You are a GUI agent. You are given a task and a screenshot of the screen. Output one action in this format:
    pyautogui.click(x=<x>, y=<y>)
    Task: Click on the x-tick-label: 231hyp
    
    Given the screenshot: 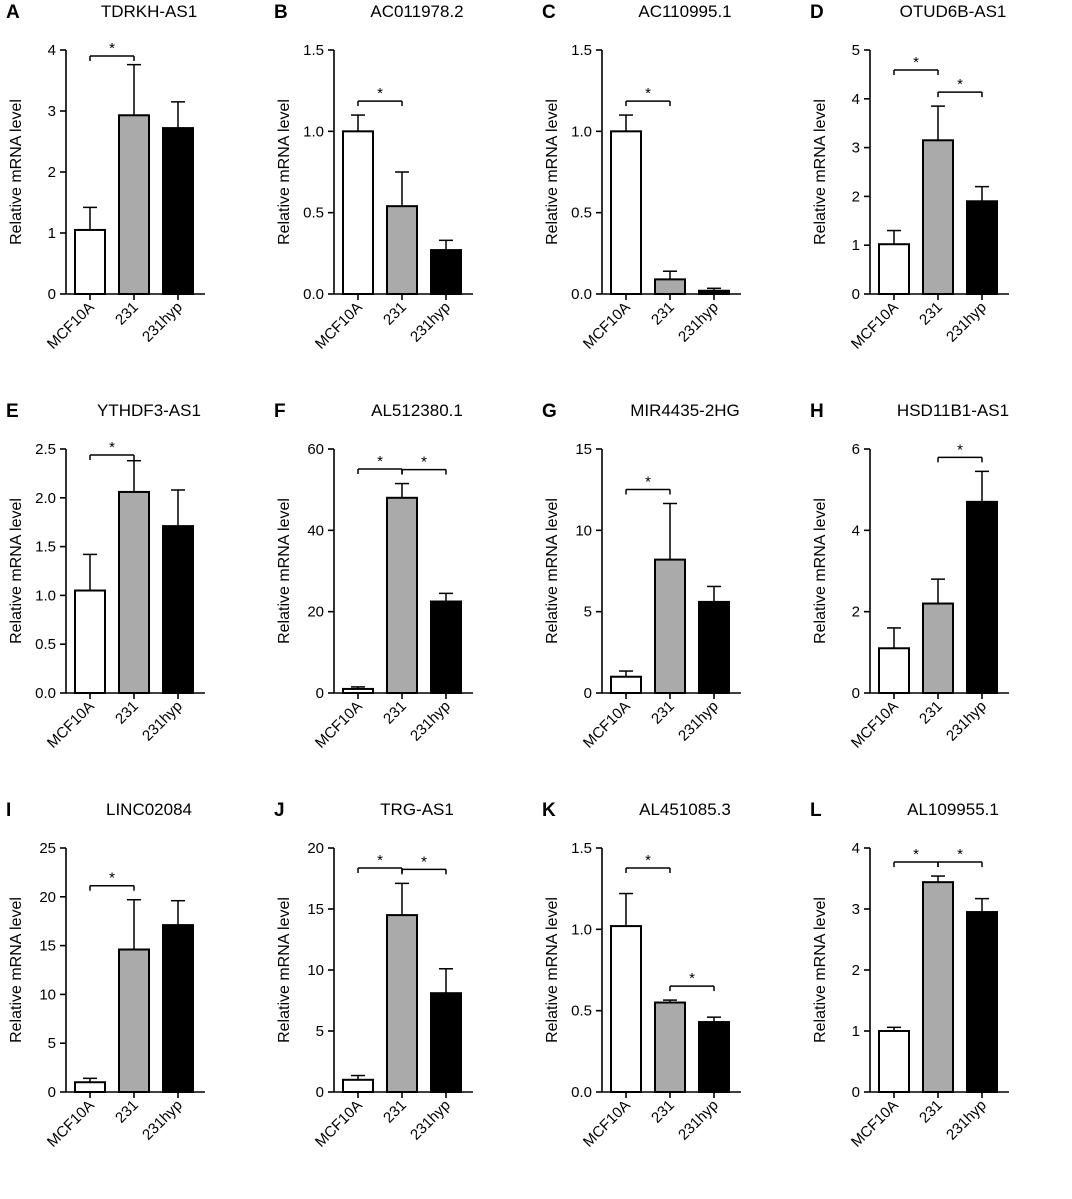 What is the action you would take?
    pyautogui.click(x=162, y=1120)
    